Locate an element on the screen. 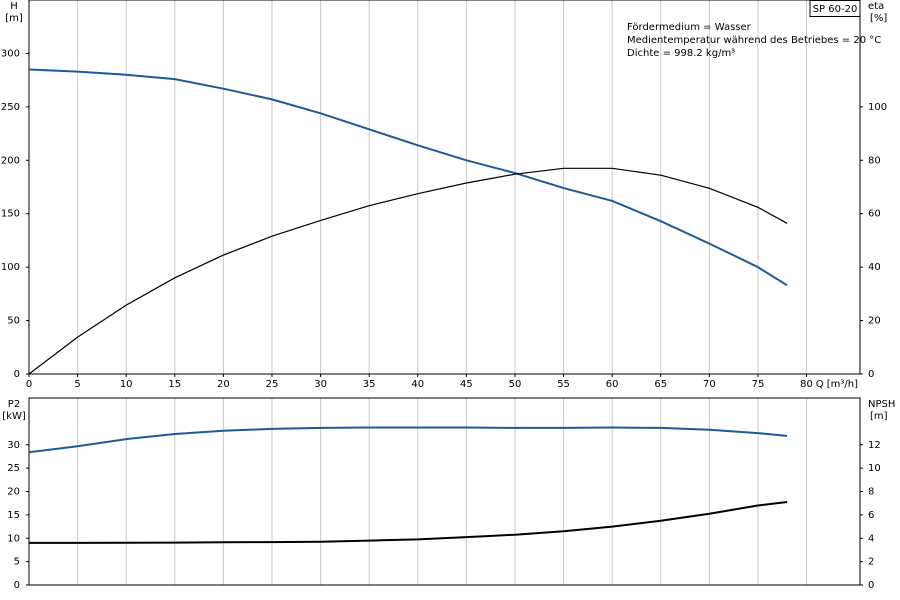 The image size is (900, 600). y-unit: [kW] is located at coordinates (14, 416).